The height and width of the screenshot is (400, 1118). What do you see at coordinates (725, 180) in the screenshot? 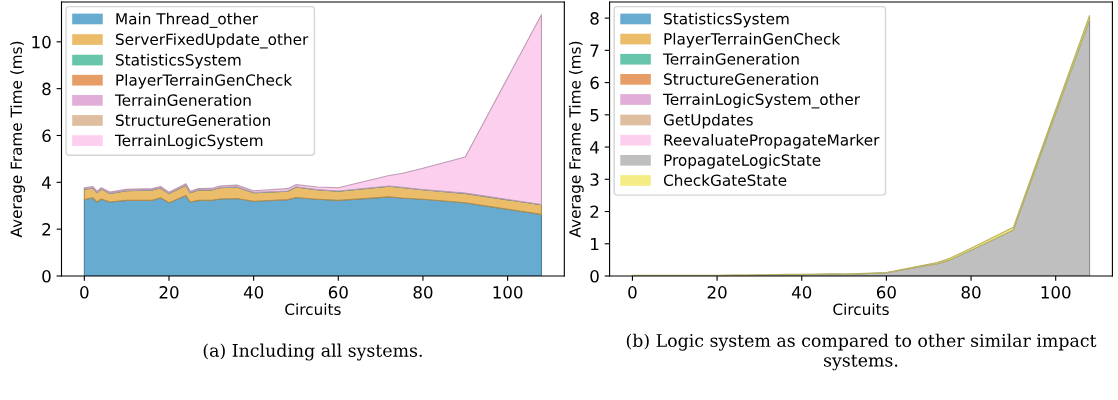
I see `legend-label: CheckGateState` at bounding box center [725, 180].